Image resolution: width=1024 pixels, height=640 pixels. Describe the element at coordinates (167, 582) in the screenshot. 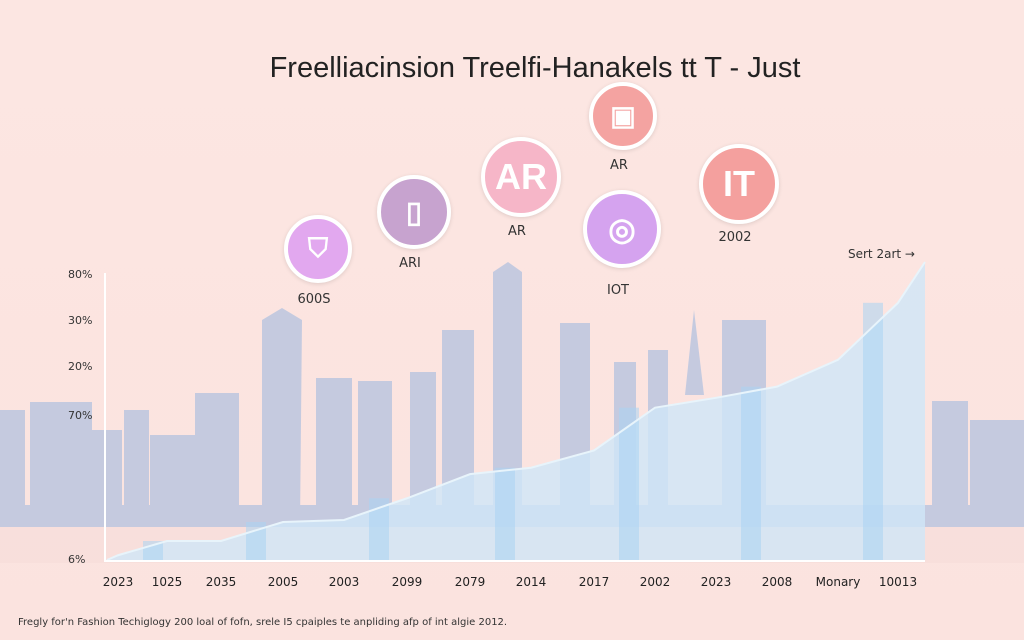

I see `x-tick-label: 1025` at that location.